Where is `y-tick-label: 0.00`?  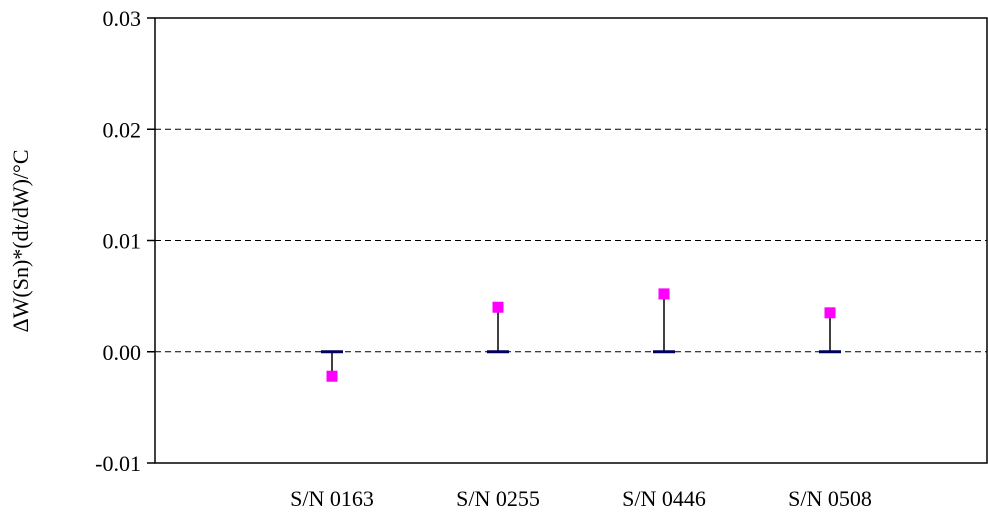
y-tick-label: 0.00 is located at coordinates (122, 352).